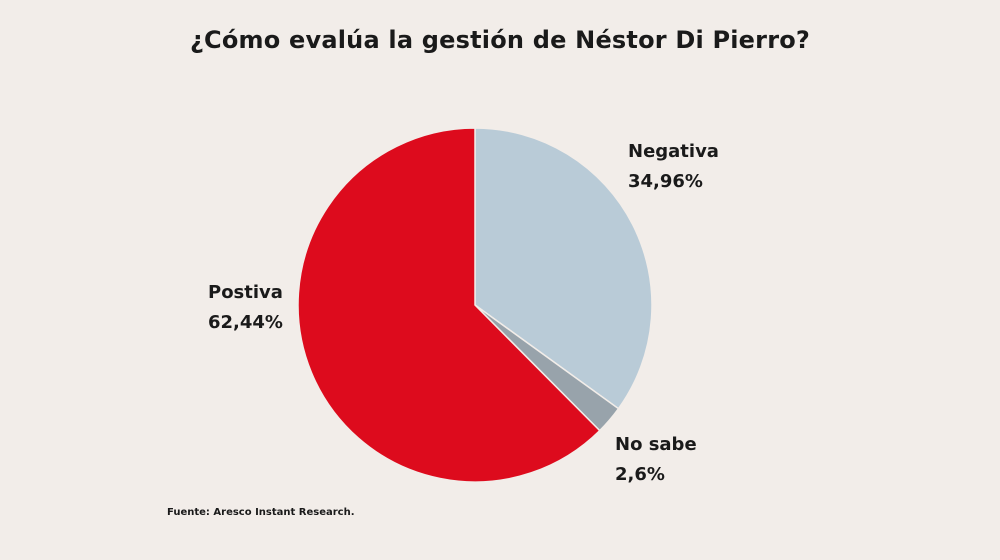 The width and height of the screenshot is (1000, 560). Describe the element at coordinates (673, 151) in the screenshot. I see `label-negativa-name: Negativa` at that location.